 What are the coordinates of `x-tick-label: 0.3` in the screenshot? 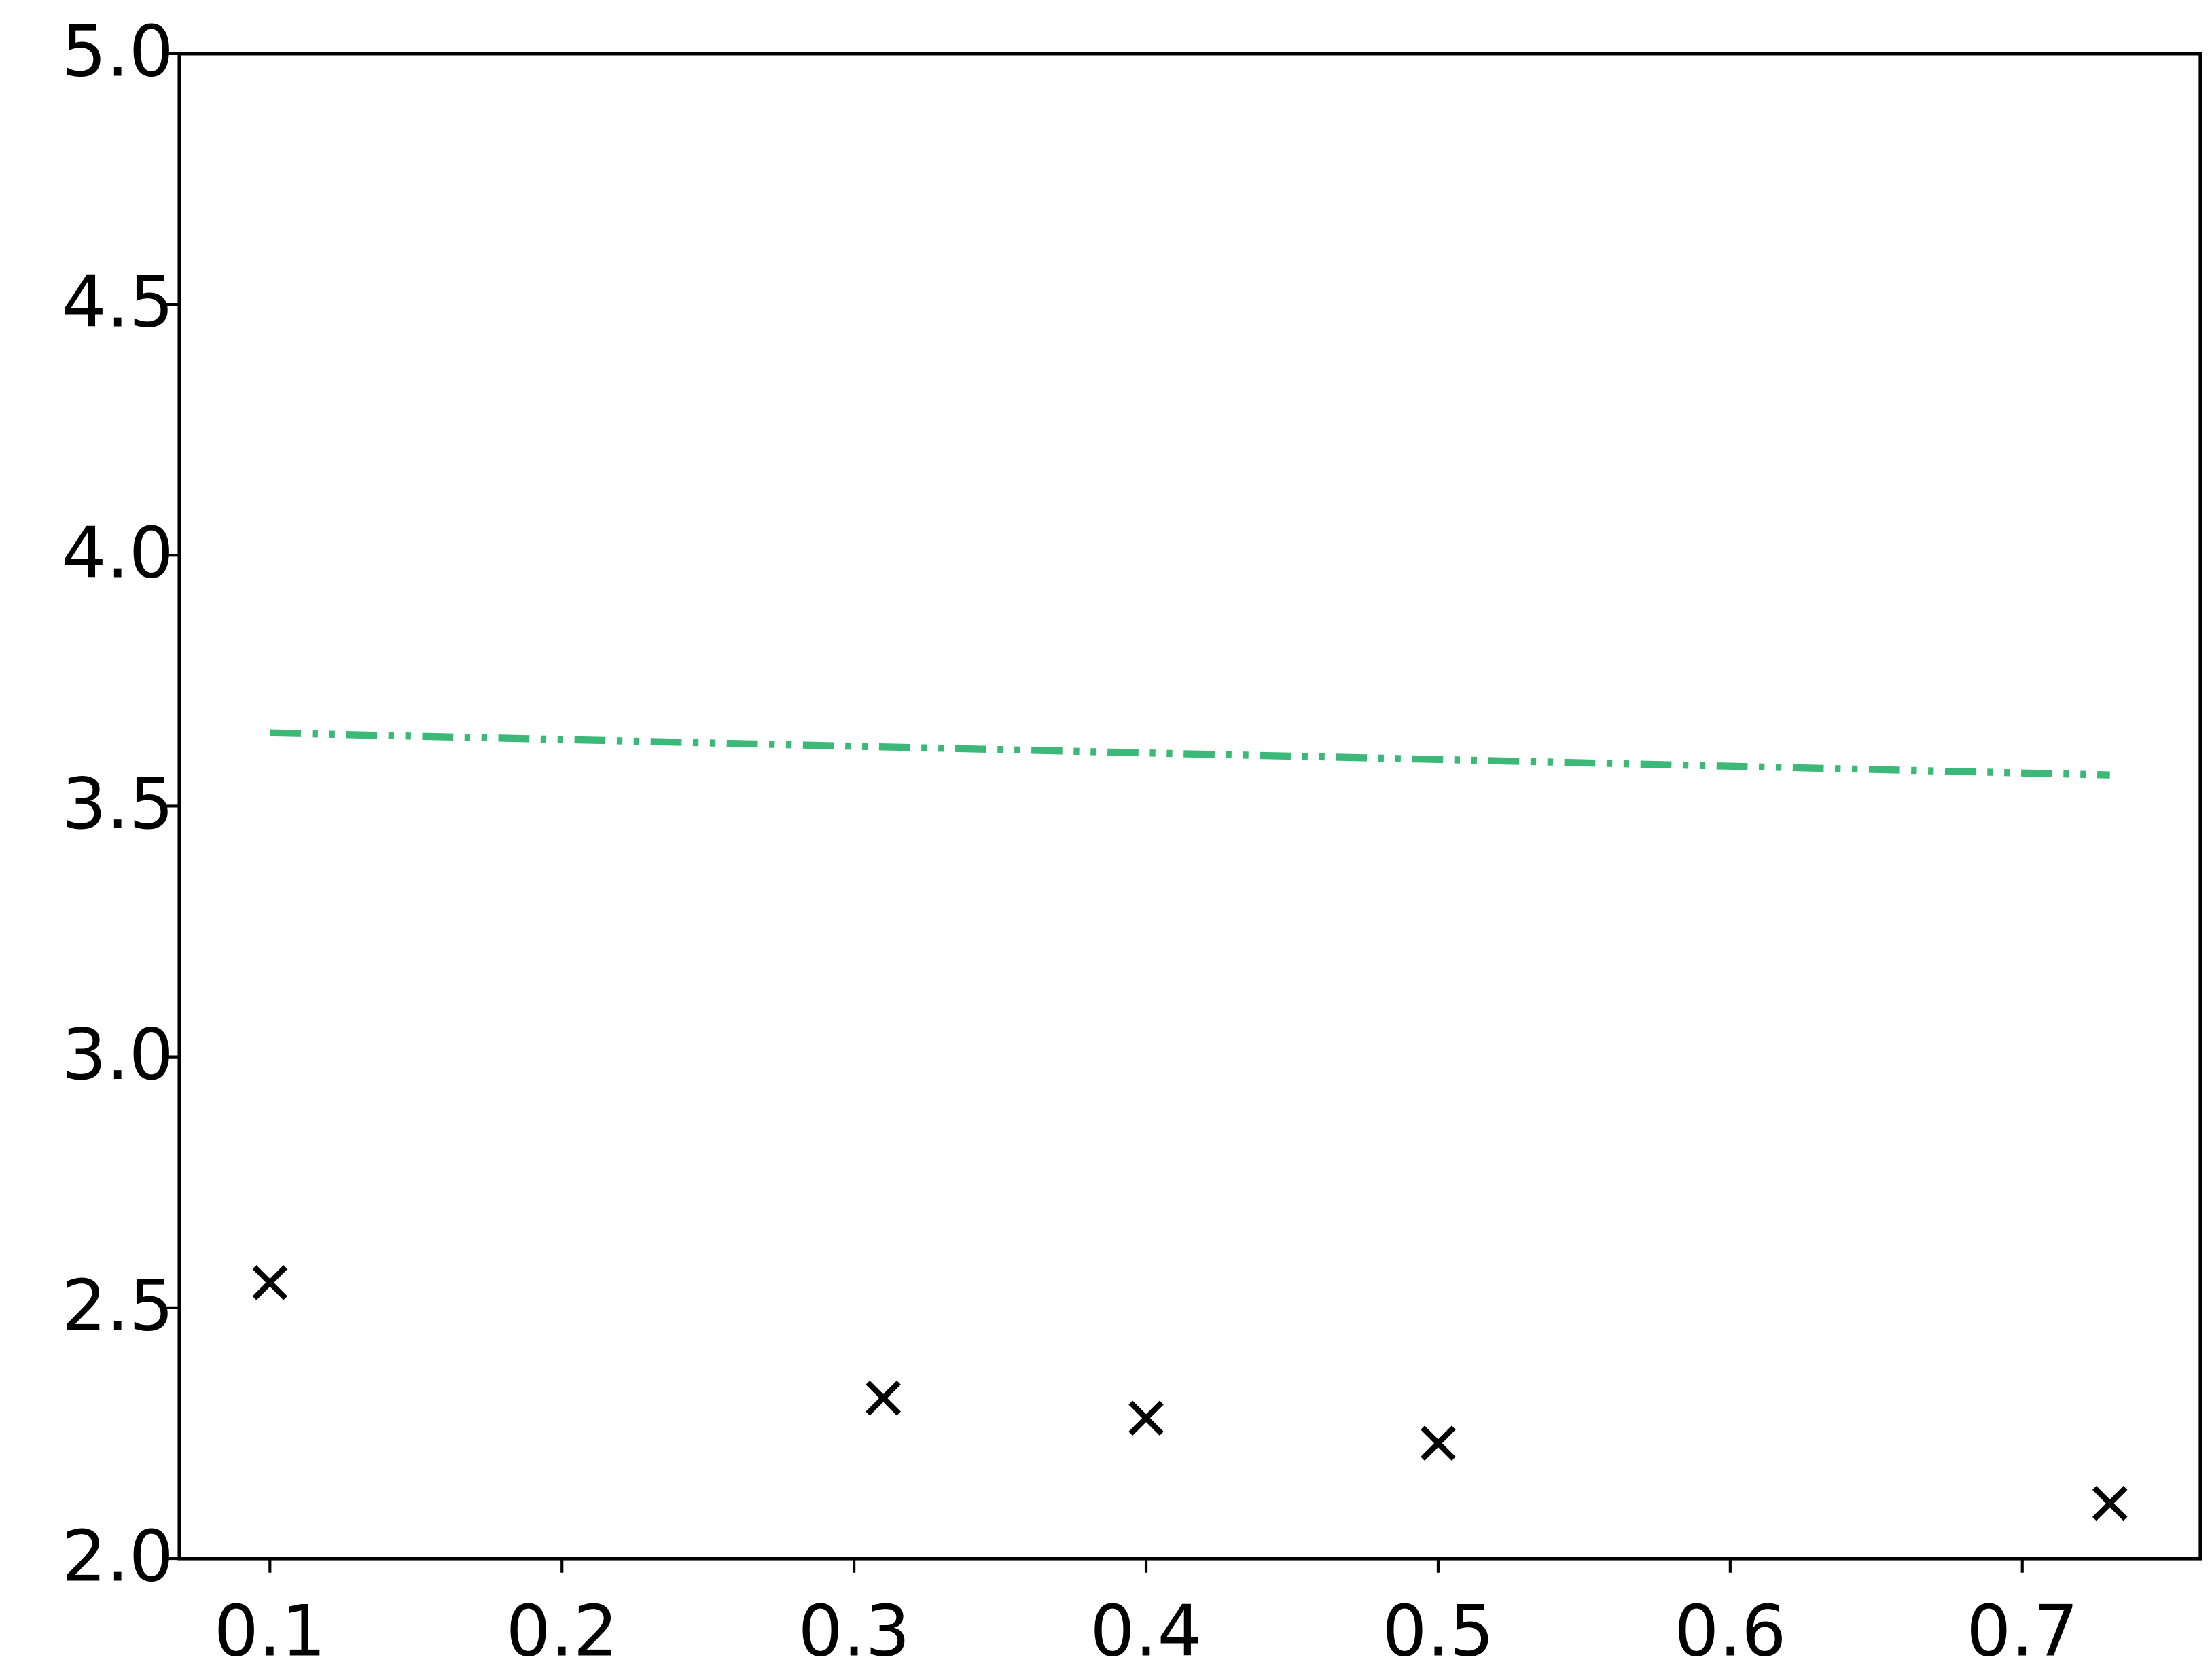 It's located at (854, 1631).